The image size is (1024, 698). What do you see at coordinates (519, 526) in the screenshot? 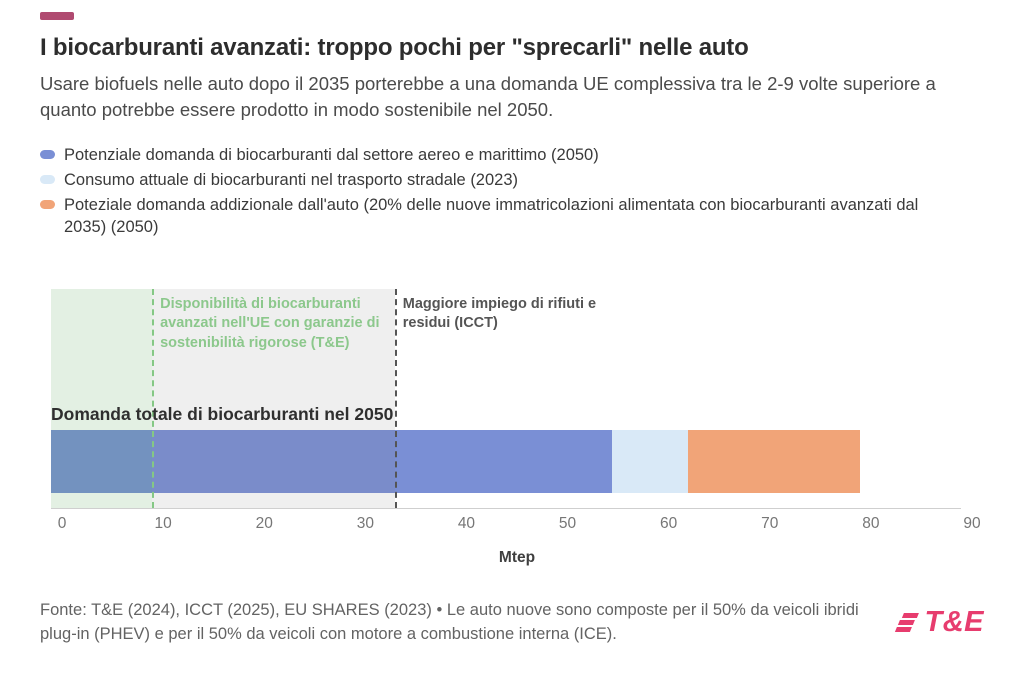
I see `x-axis-ticks: 0 10 20 30 40 50 60 70 80 90` at bounding box center [519, 526].